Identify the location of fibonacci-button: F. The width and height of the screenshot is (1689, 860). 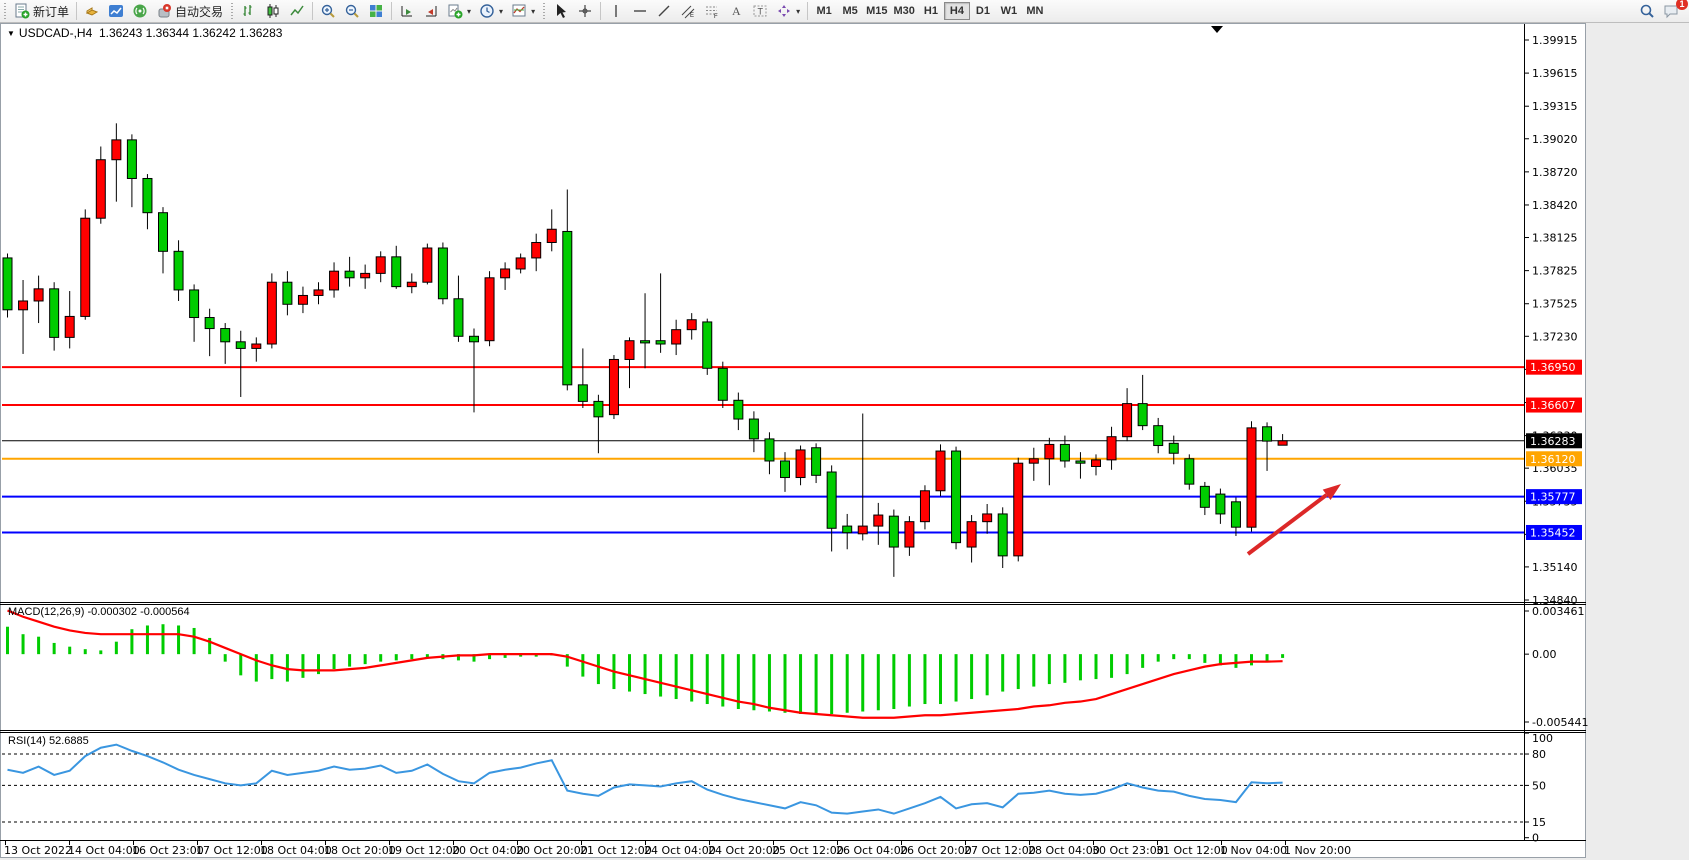
(712, 11).